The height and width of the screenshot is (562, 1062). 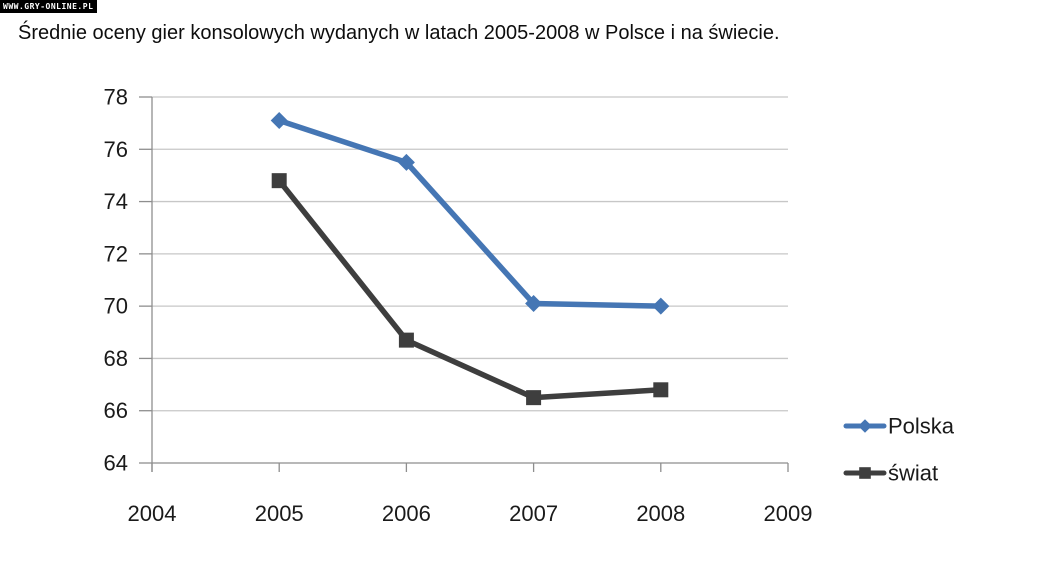 What do you see at coordinates (116, 201) in the screenshot?
I see `y-axis-tick-label: 74` at bounding box center [116, 201].